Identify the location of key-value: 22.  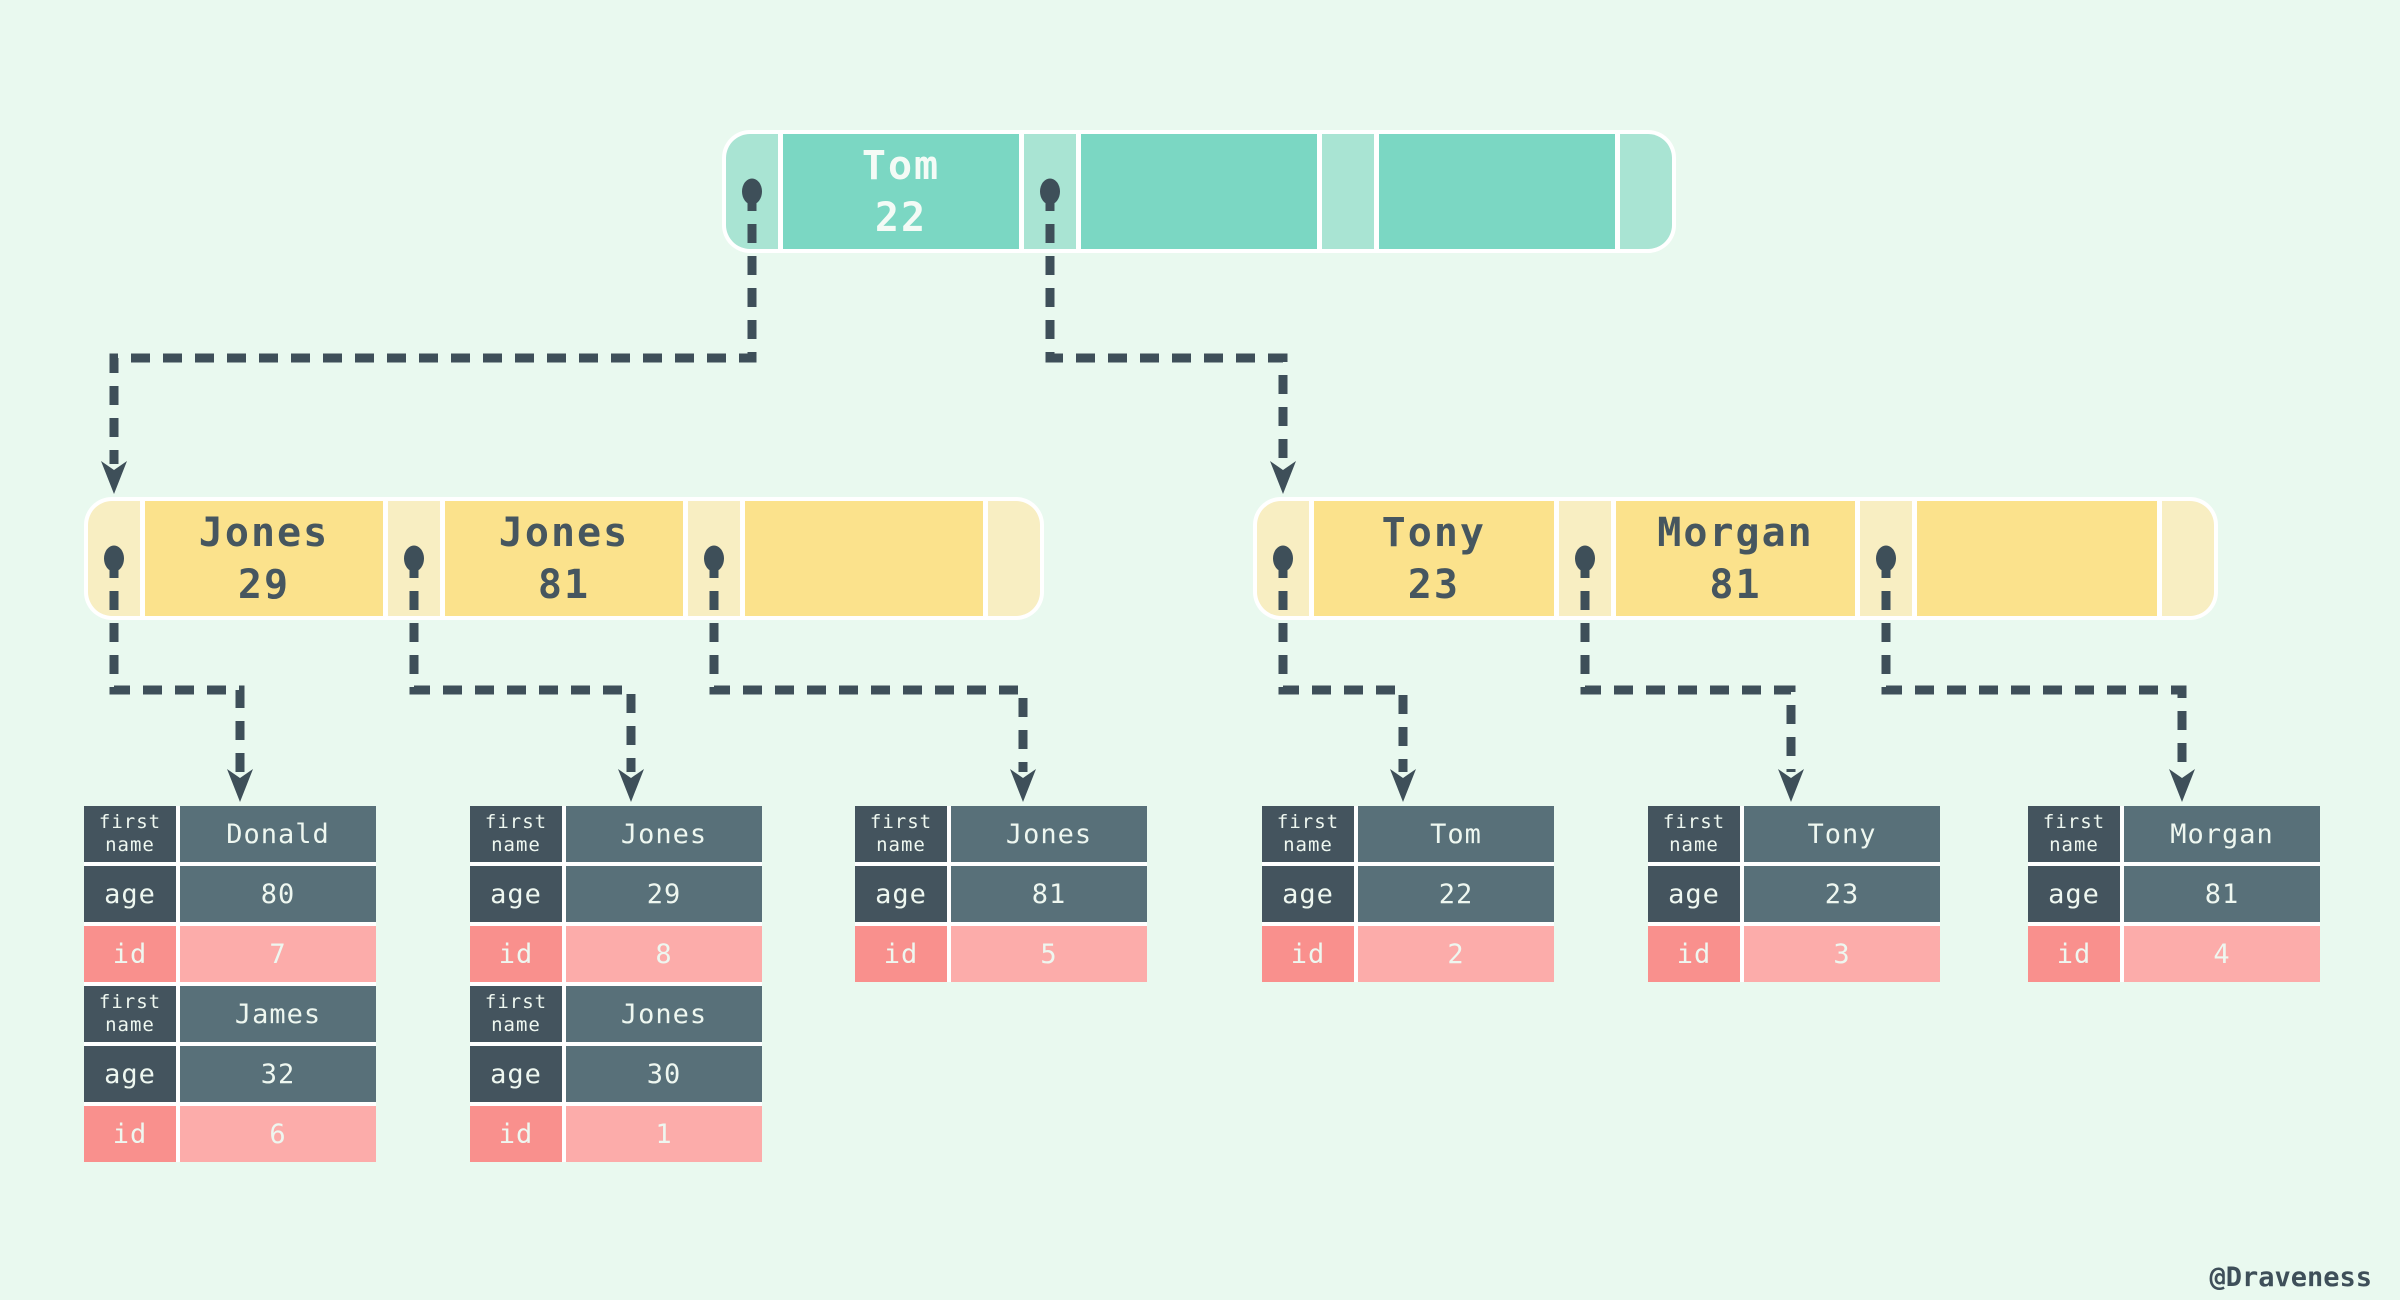
(901, 217).